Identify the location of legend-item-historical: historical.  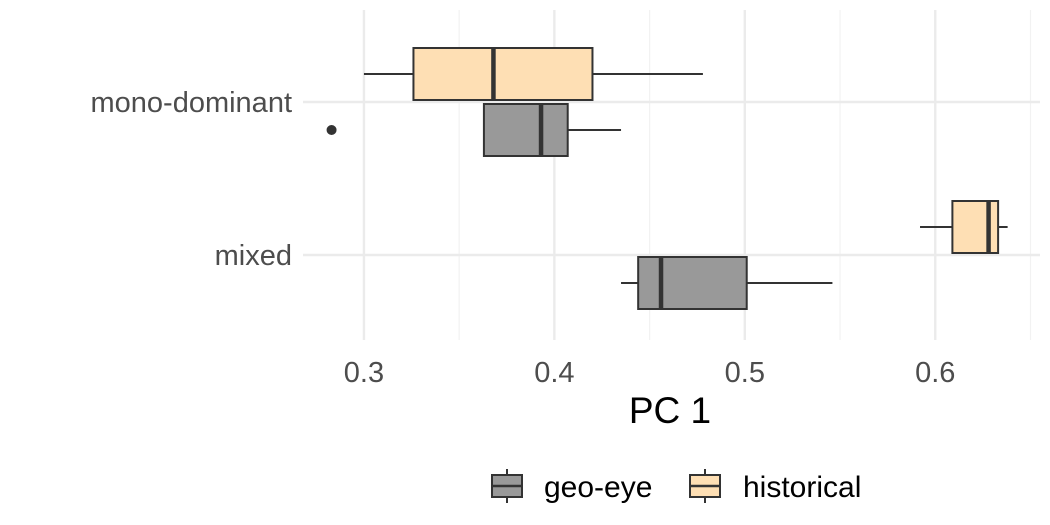
(775, 486).